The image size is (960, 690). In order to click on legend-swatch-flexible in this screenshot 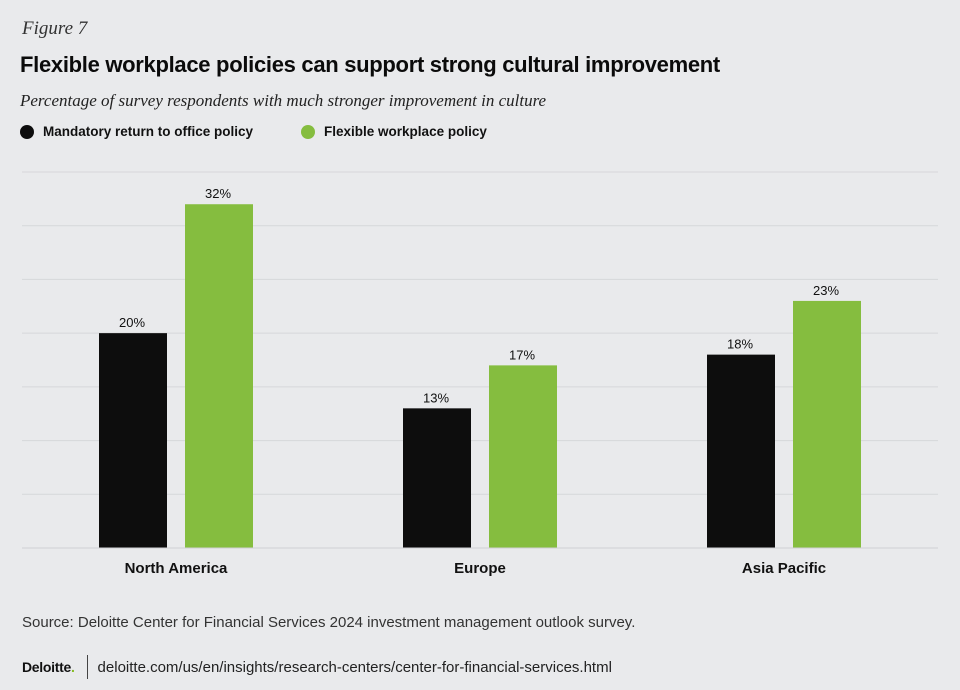, I will do `click(308, 131)`.